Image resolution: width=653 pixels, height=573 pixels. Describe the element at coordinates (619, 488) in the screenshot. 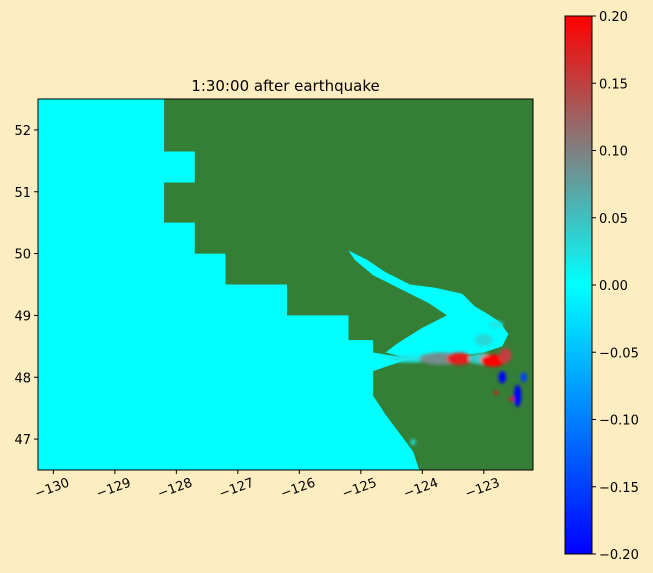

I see `colorbar-tick-label: −0.15` at that location.